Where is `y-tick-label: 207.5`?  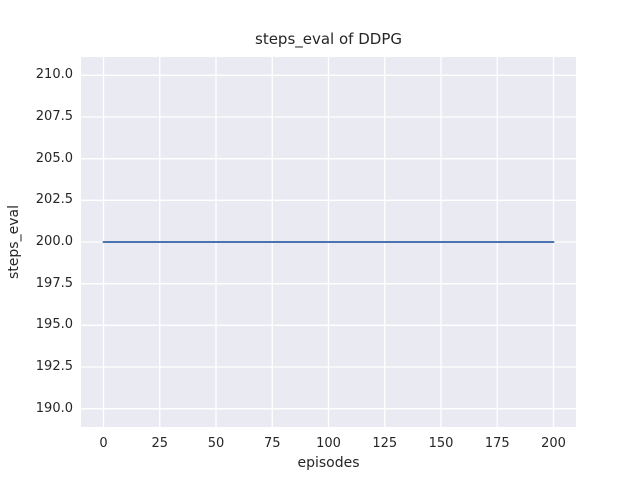 y-tick-label: 207.5 is located at coordinates (54, 116).